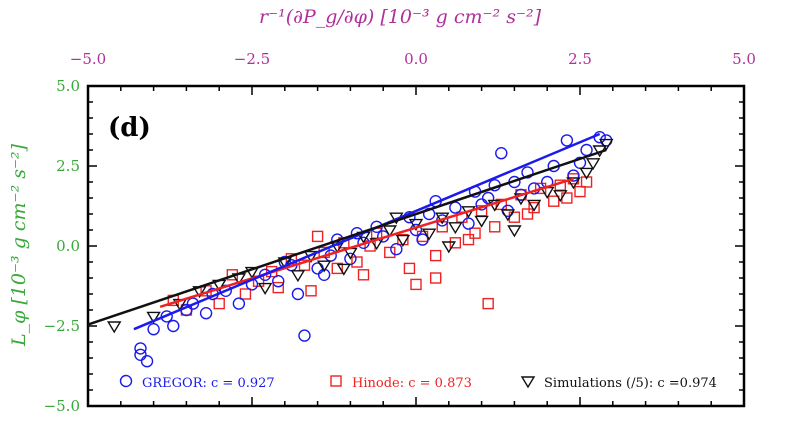  I want to click on legend-entry: Hinode: c = 0.873, so click(412, 383).